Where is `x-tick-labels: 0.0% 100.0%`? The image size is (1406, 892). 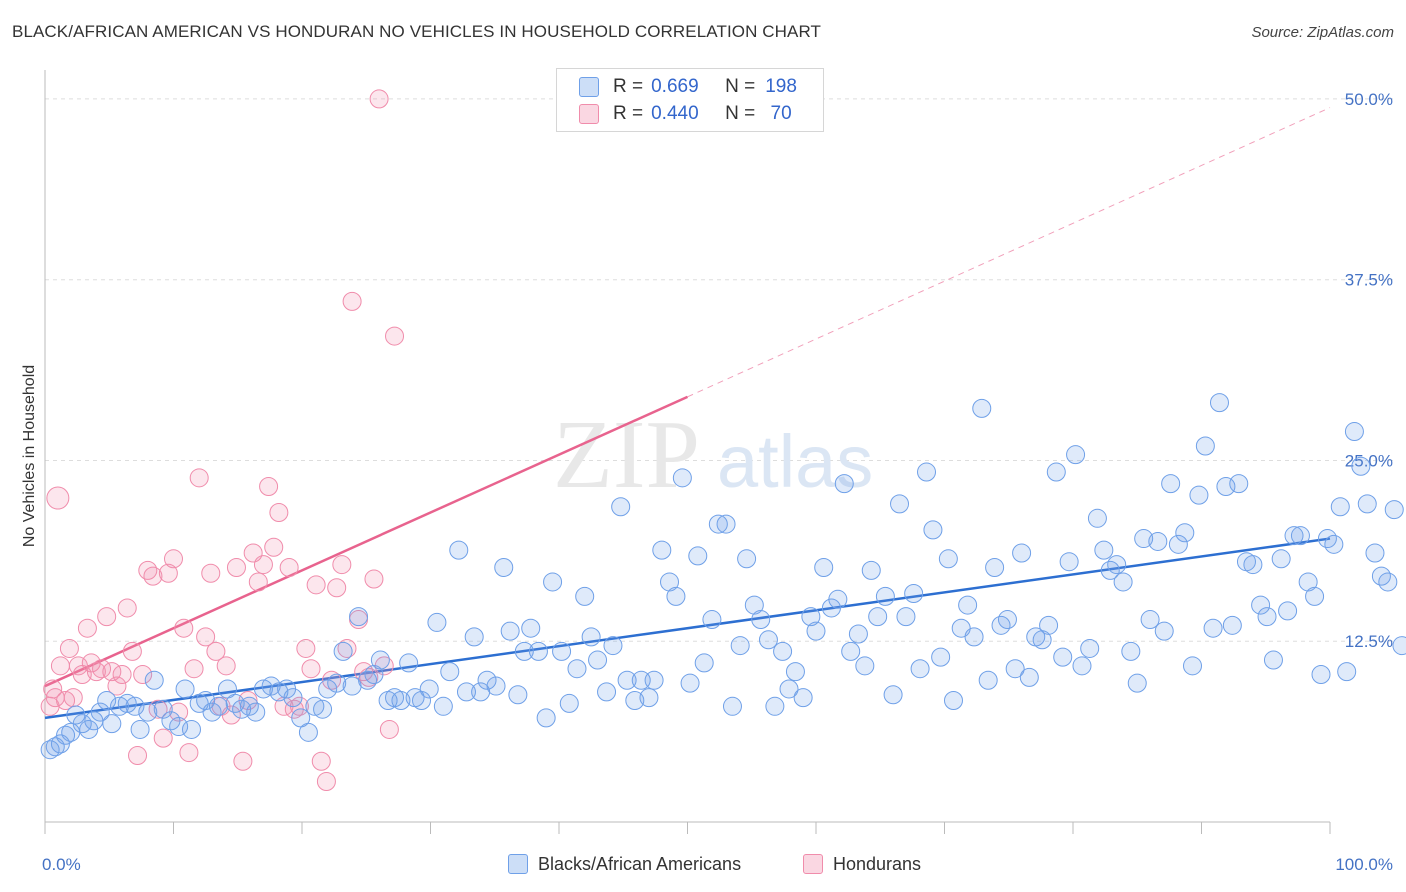 x-tick-labels: 0.0% 100.0% is located at coordinates (717, 864).